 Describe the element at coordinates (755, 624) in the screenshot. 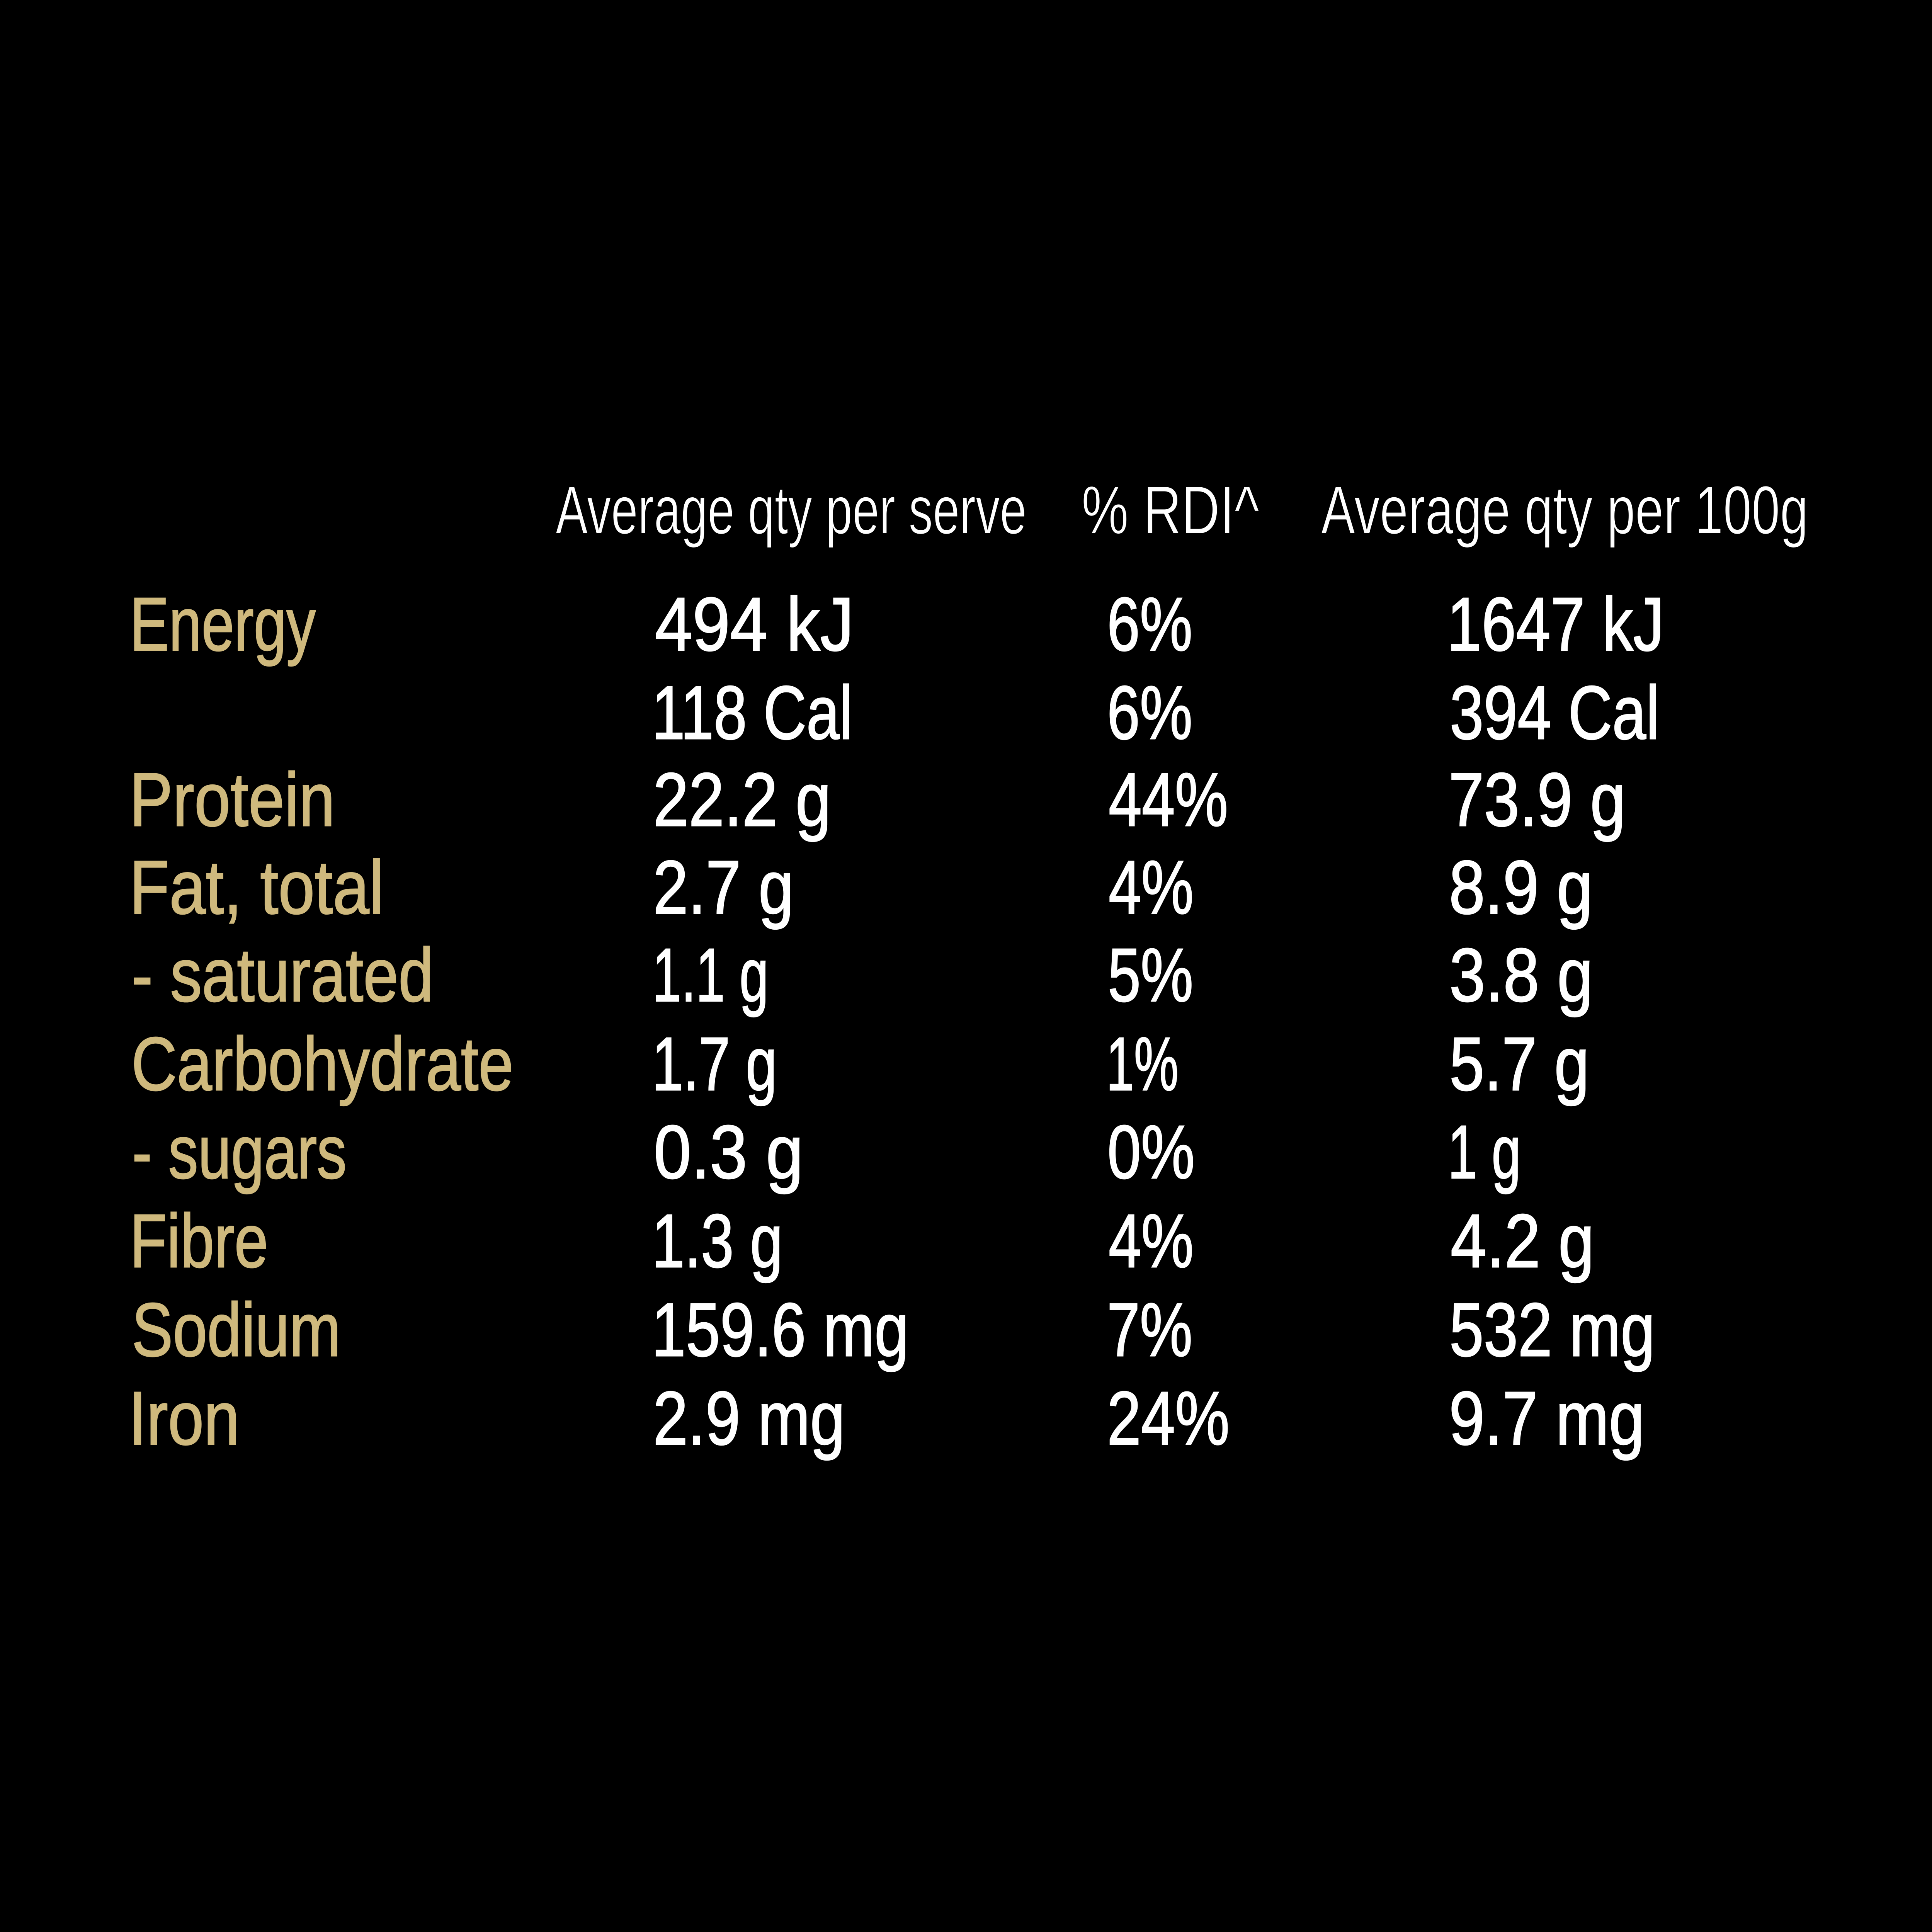

I see `svg-text: 494 kJ` at that location.